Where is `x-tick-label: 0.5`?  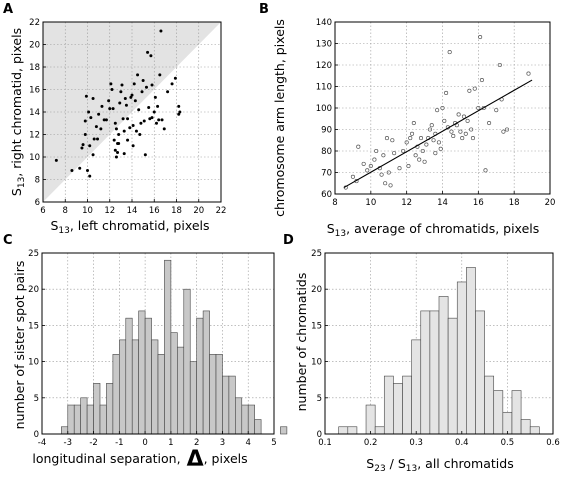
x-tick-label: 0.5 is located at coordinates (508, 443).